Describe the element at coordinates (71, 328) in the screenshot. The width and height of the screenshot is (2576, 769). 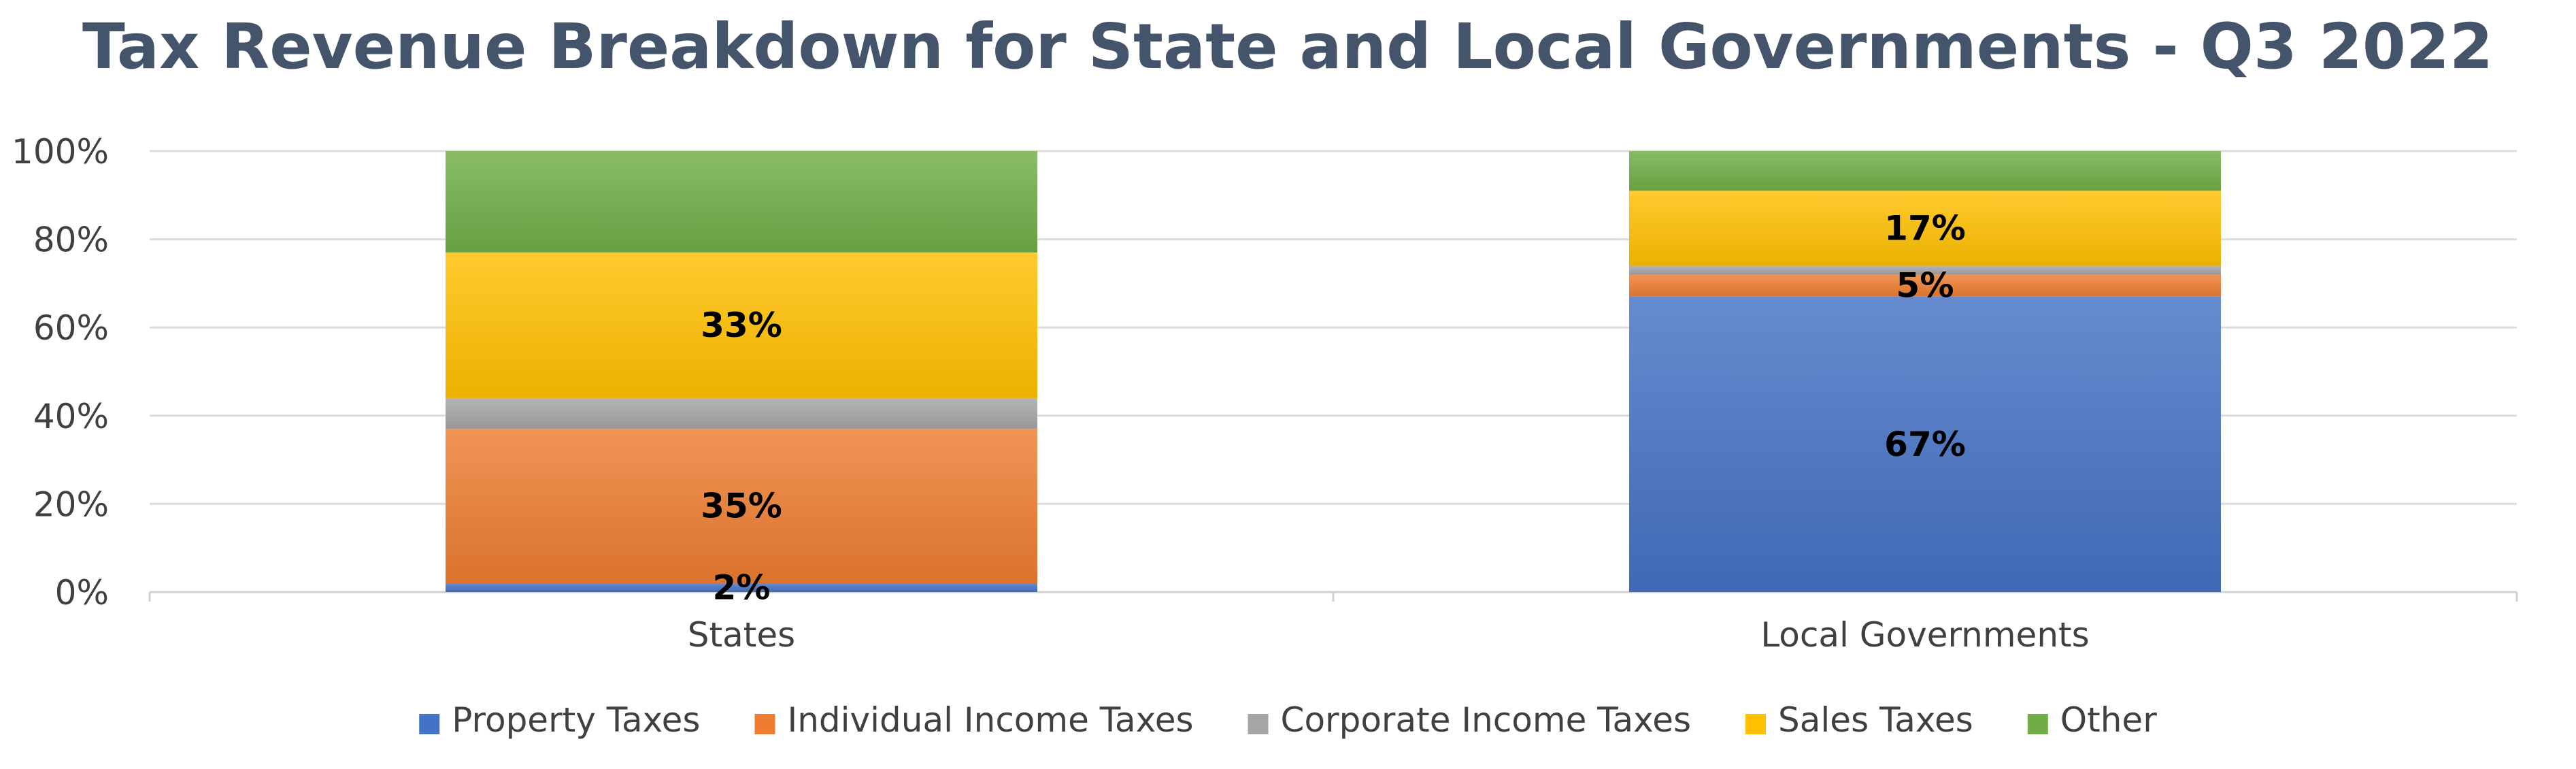
I see `y-tick-label: 60%` at that location.